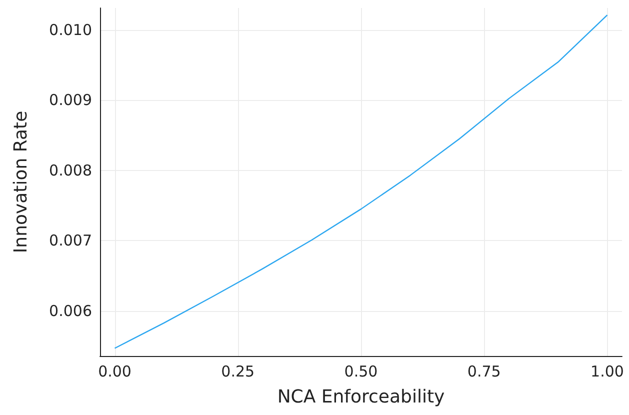 The image size is (629, 415). I want to click on x-tick-label: 0.00, so click(115, 371).